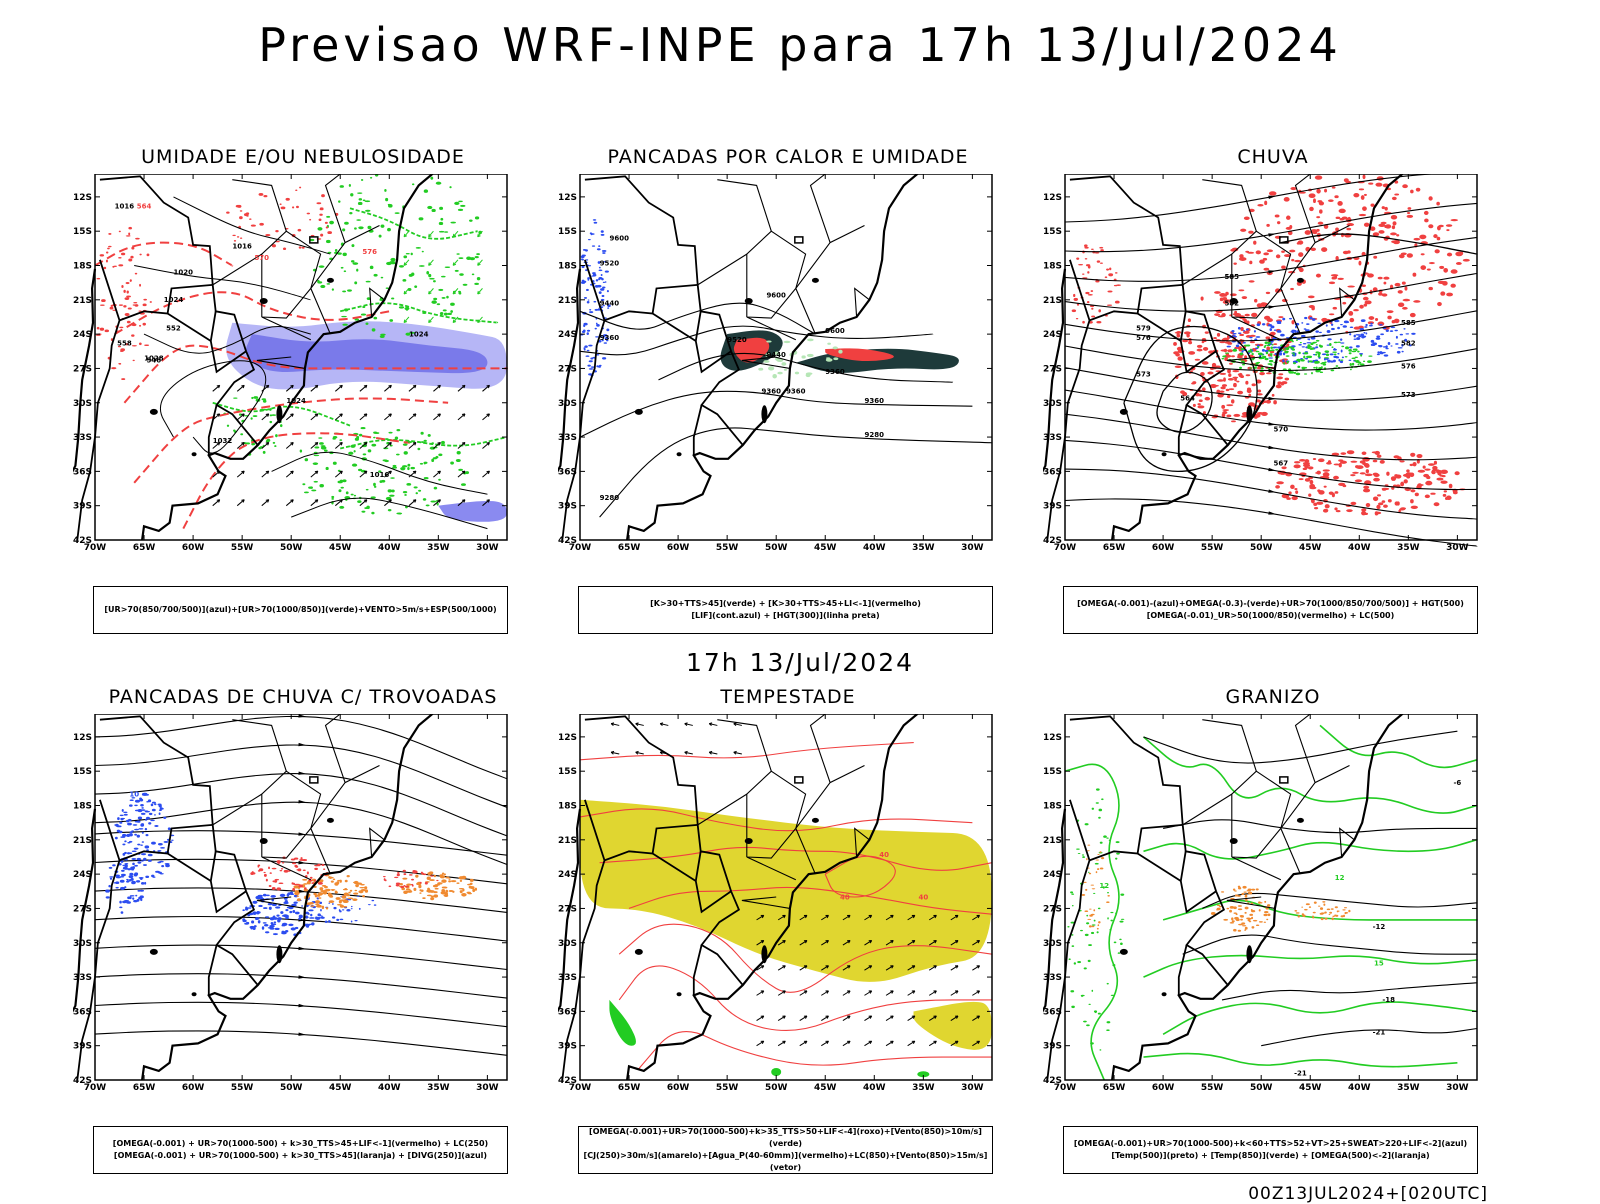 This screenshot has height=1204, width=1600. I want to click on lagoa-dos-patos, so click(1249, 414).